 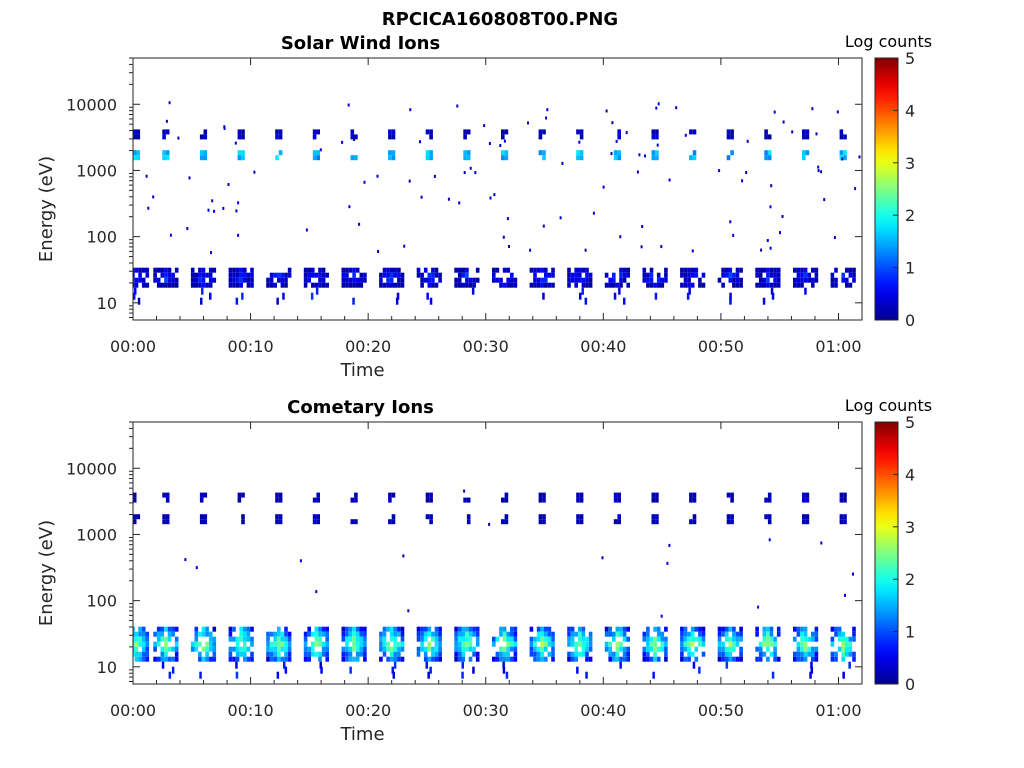 I want to click on colorbar-tick-label: 1, so click(x=910, y=268).